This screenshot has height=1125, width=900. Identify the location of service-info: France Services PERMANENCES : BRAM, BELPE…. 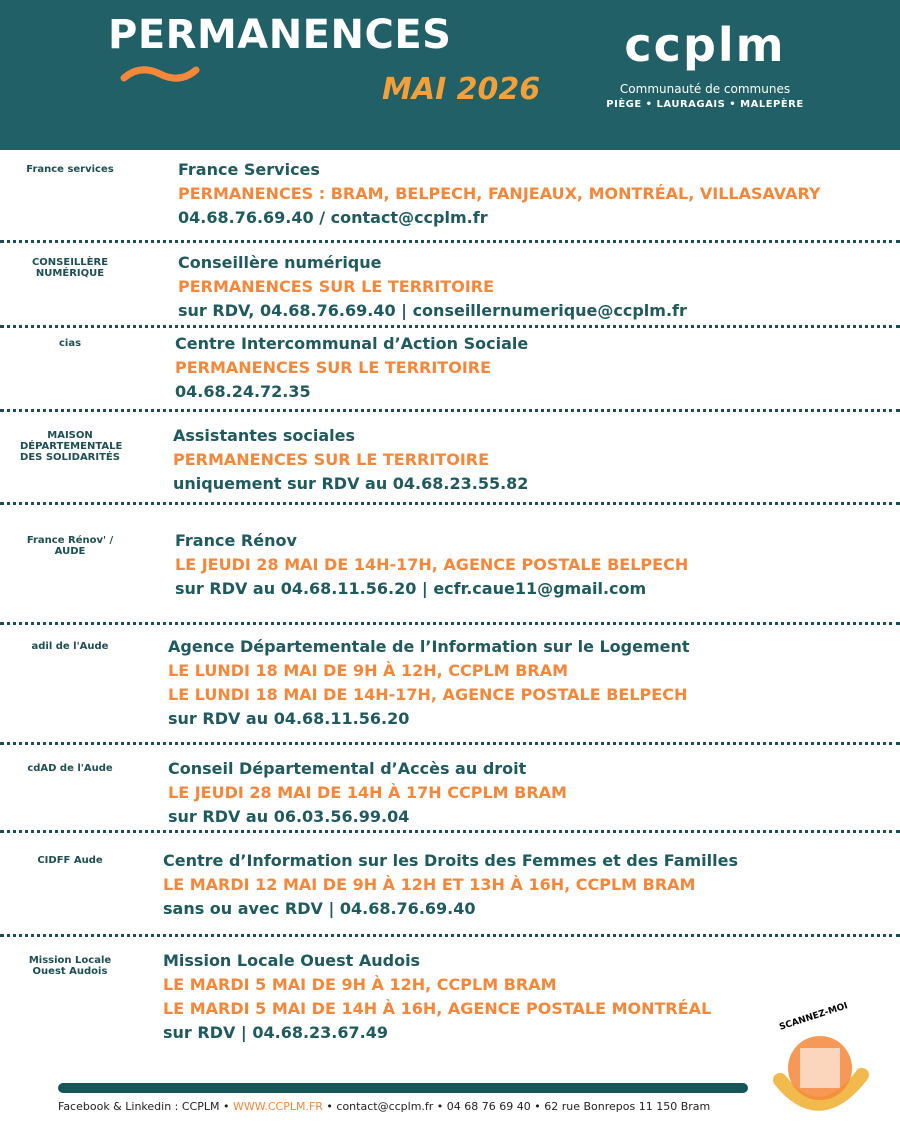
(499, 194).